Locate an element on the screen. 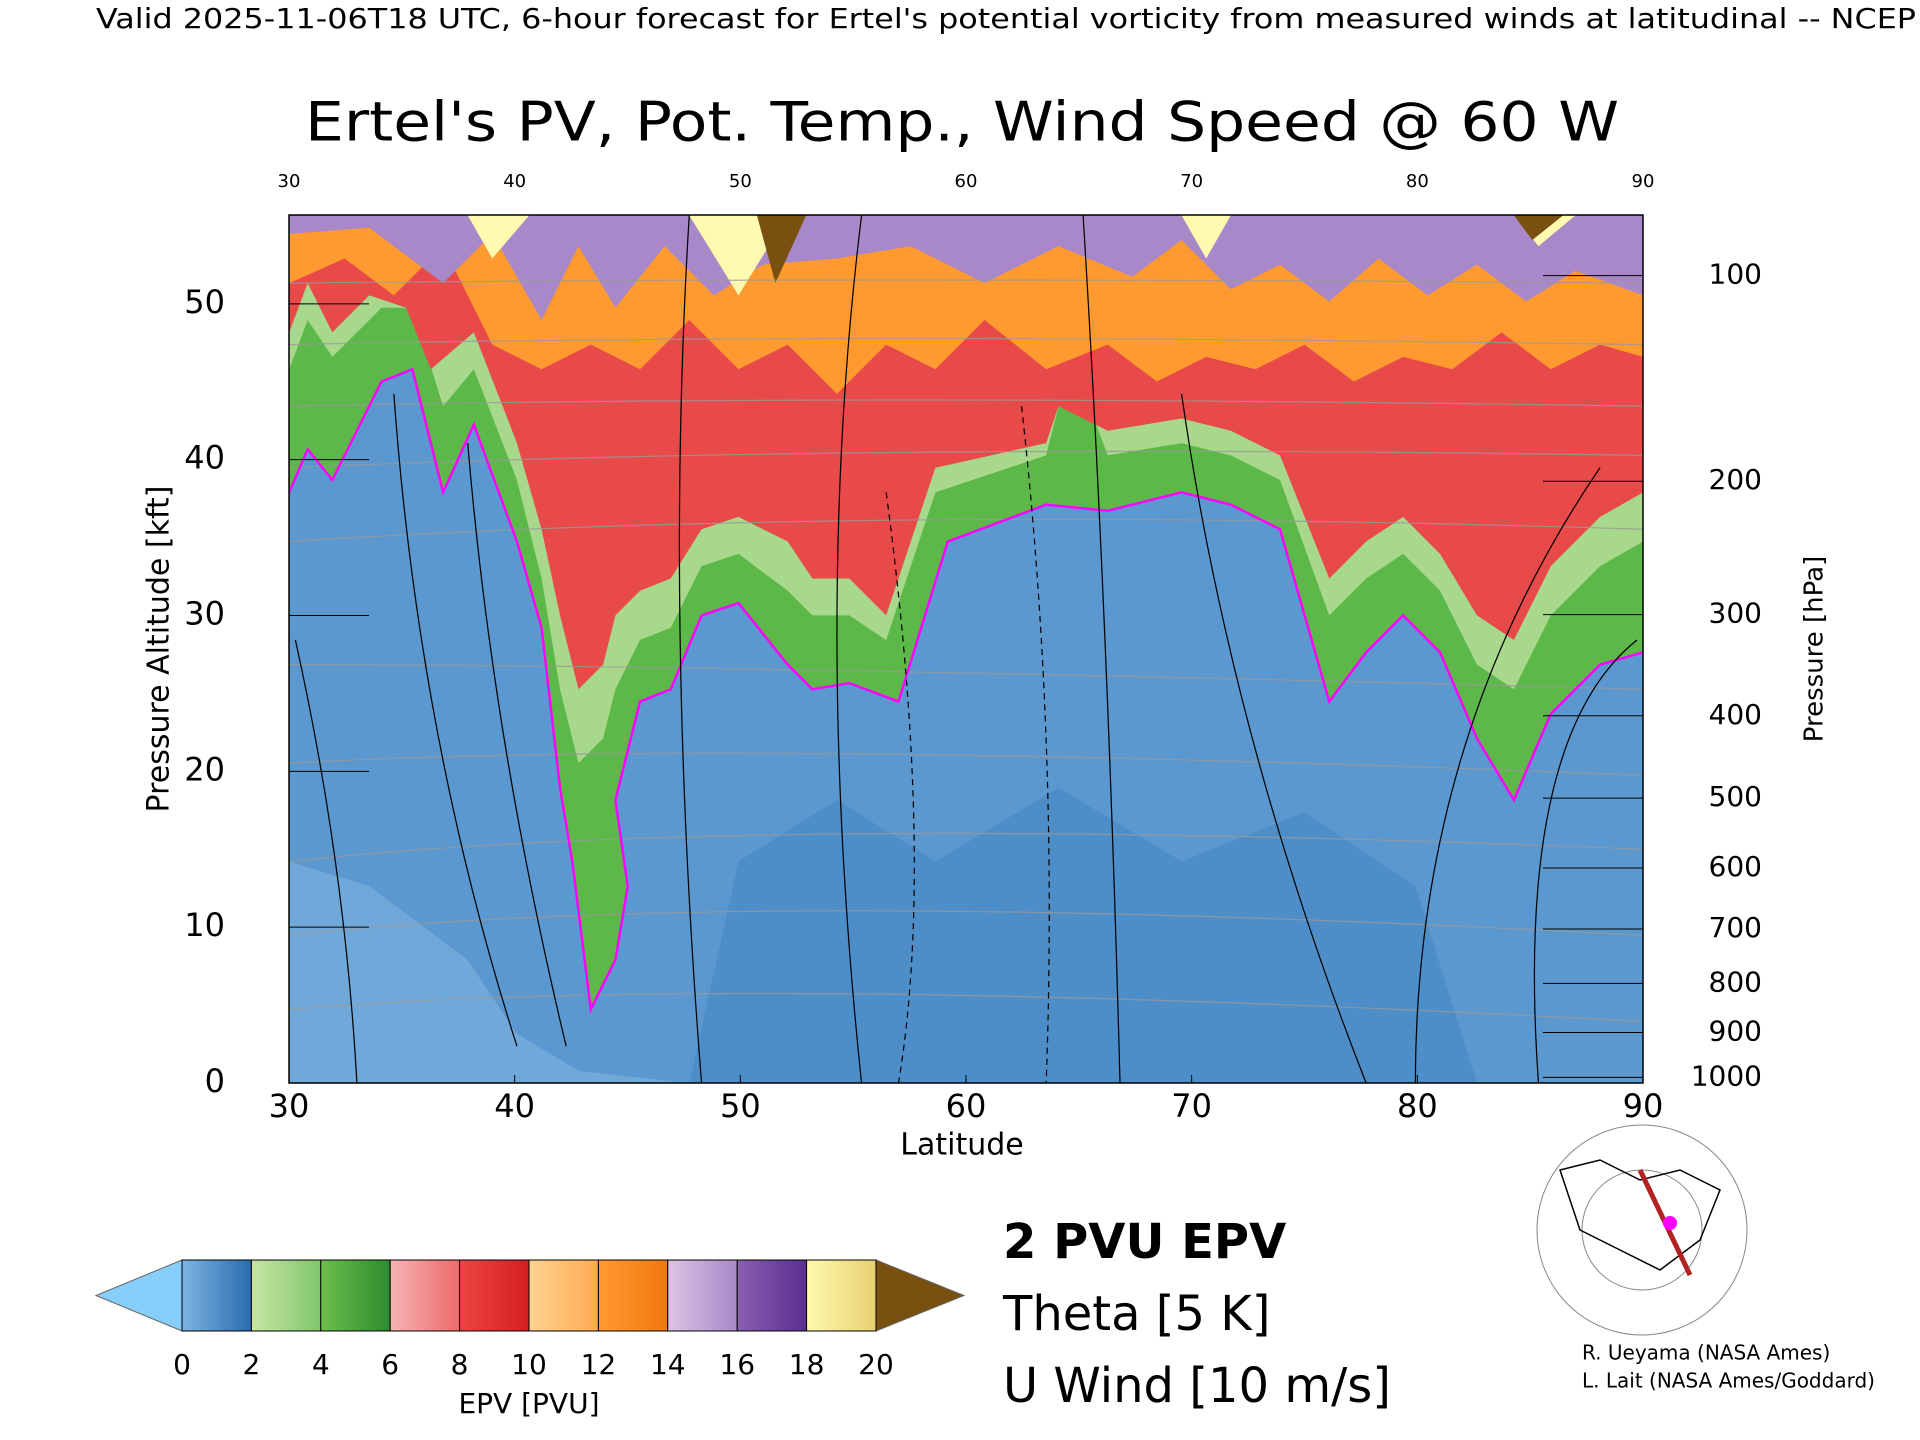  y2-tick-label: 1000 is located at coordinates (1726, 1075).